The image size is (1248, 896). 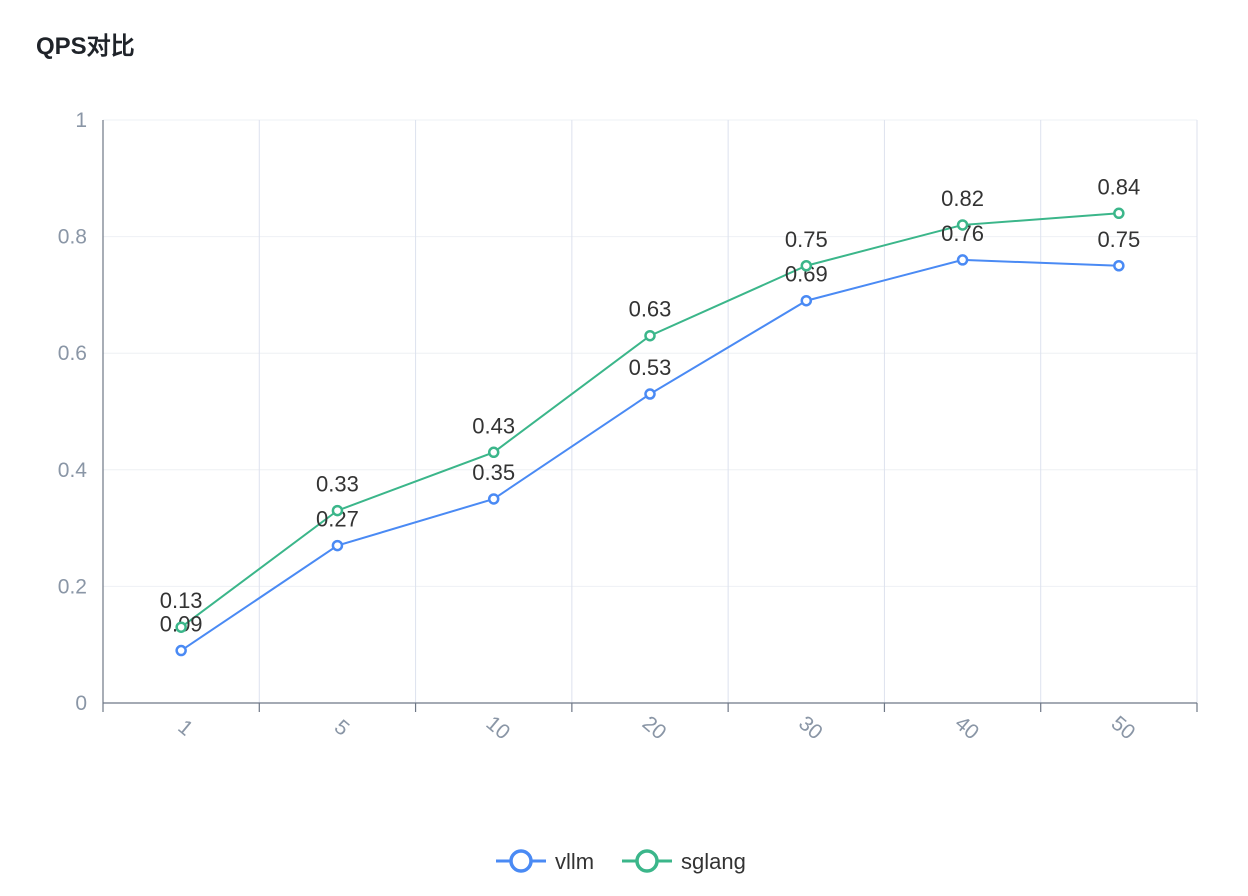 I want to click on data-label-vllm: 0.75, so click(x=1118, y=239).